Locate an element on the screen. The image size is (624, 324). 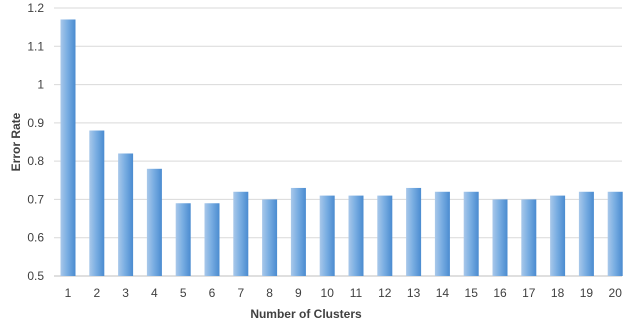
x-tick-label: 20 is located at coordinates (616, 293).